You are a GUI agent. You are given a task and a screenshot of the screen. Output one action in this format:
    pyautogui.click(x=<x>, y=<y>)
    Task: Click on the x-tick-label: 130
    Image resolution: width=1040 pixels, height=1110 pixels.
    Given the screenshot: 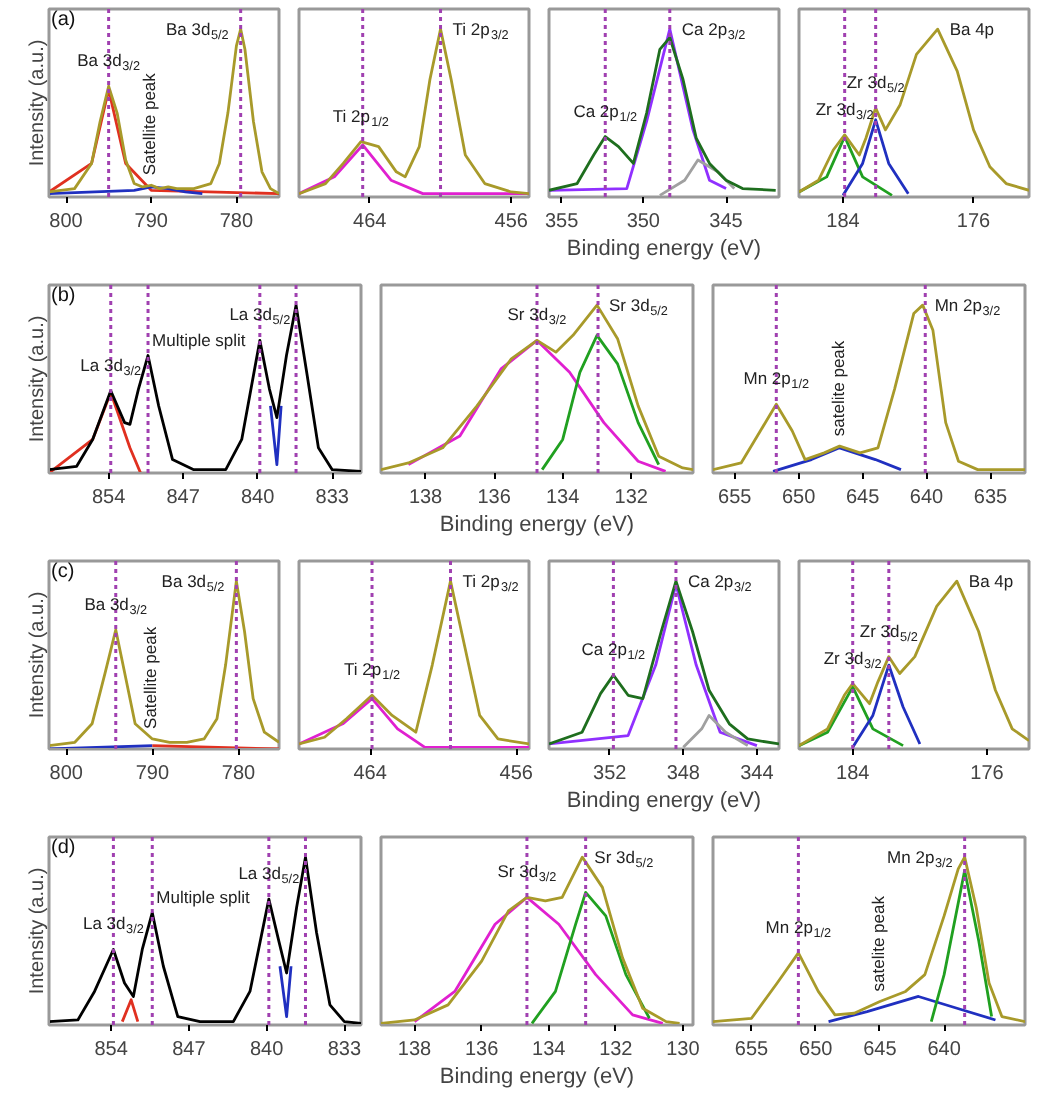 What is the action you would take?
    pyautogui.click(x=683, y=1050)
    